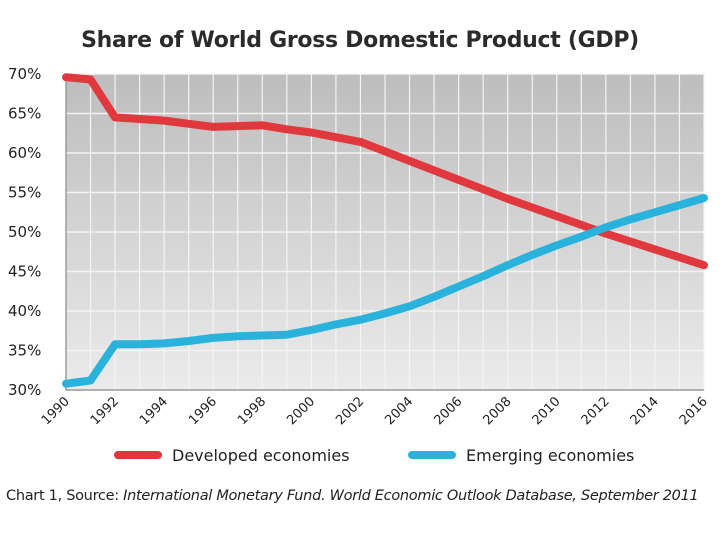 Image resolution: width=720 pixels, height=540 pixels. What do you see at coordinates (24, 390) in the screenshot?
I see `y-tick-label: 30%` at bounding box center [24, 390].